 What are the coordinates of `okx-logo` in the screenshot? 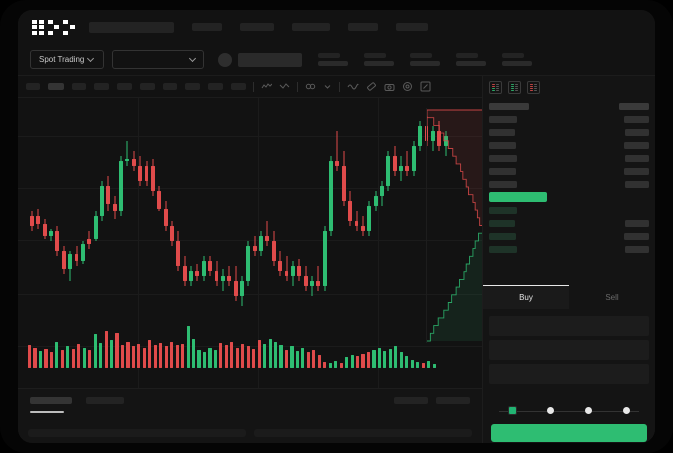 It's located at (54, 27).